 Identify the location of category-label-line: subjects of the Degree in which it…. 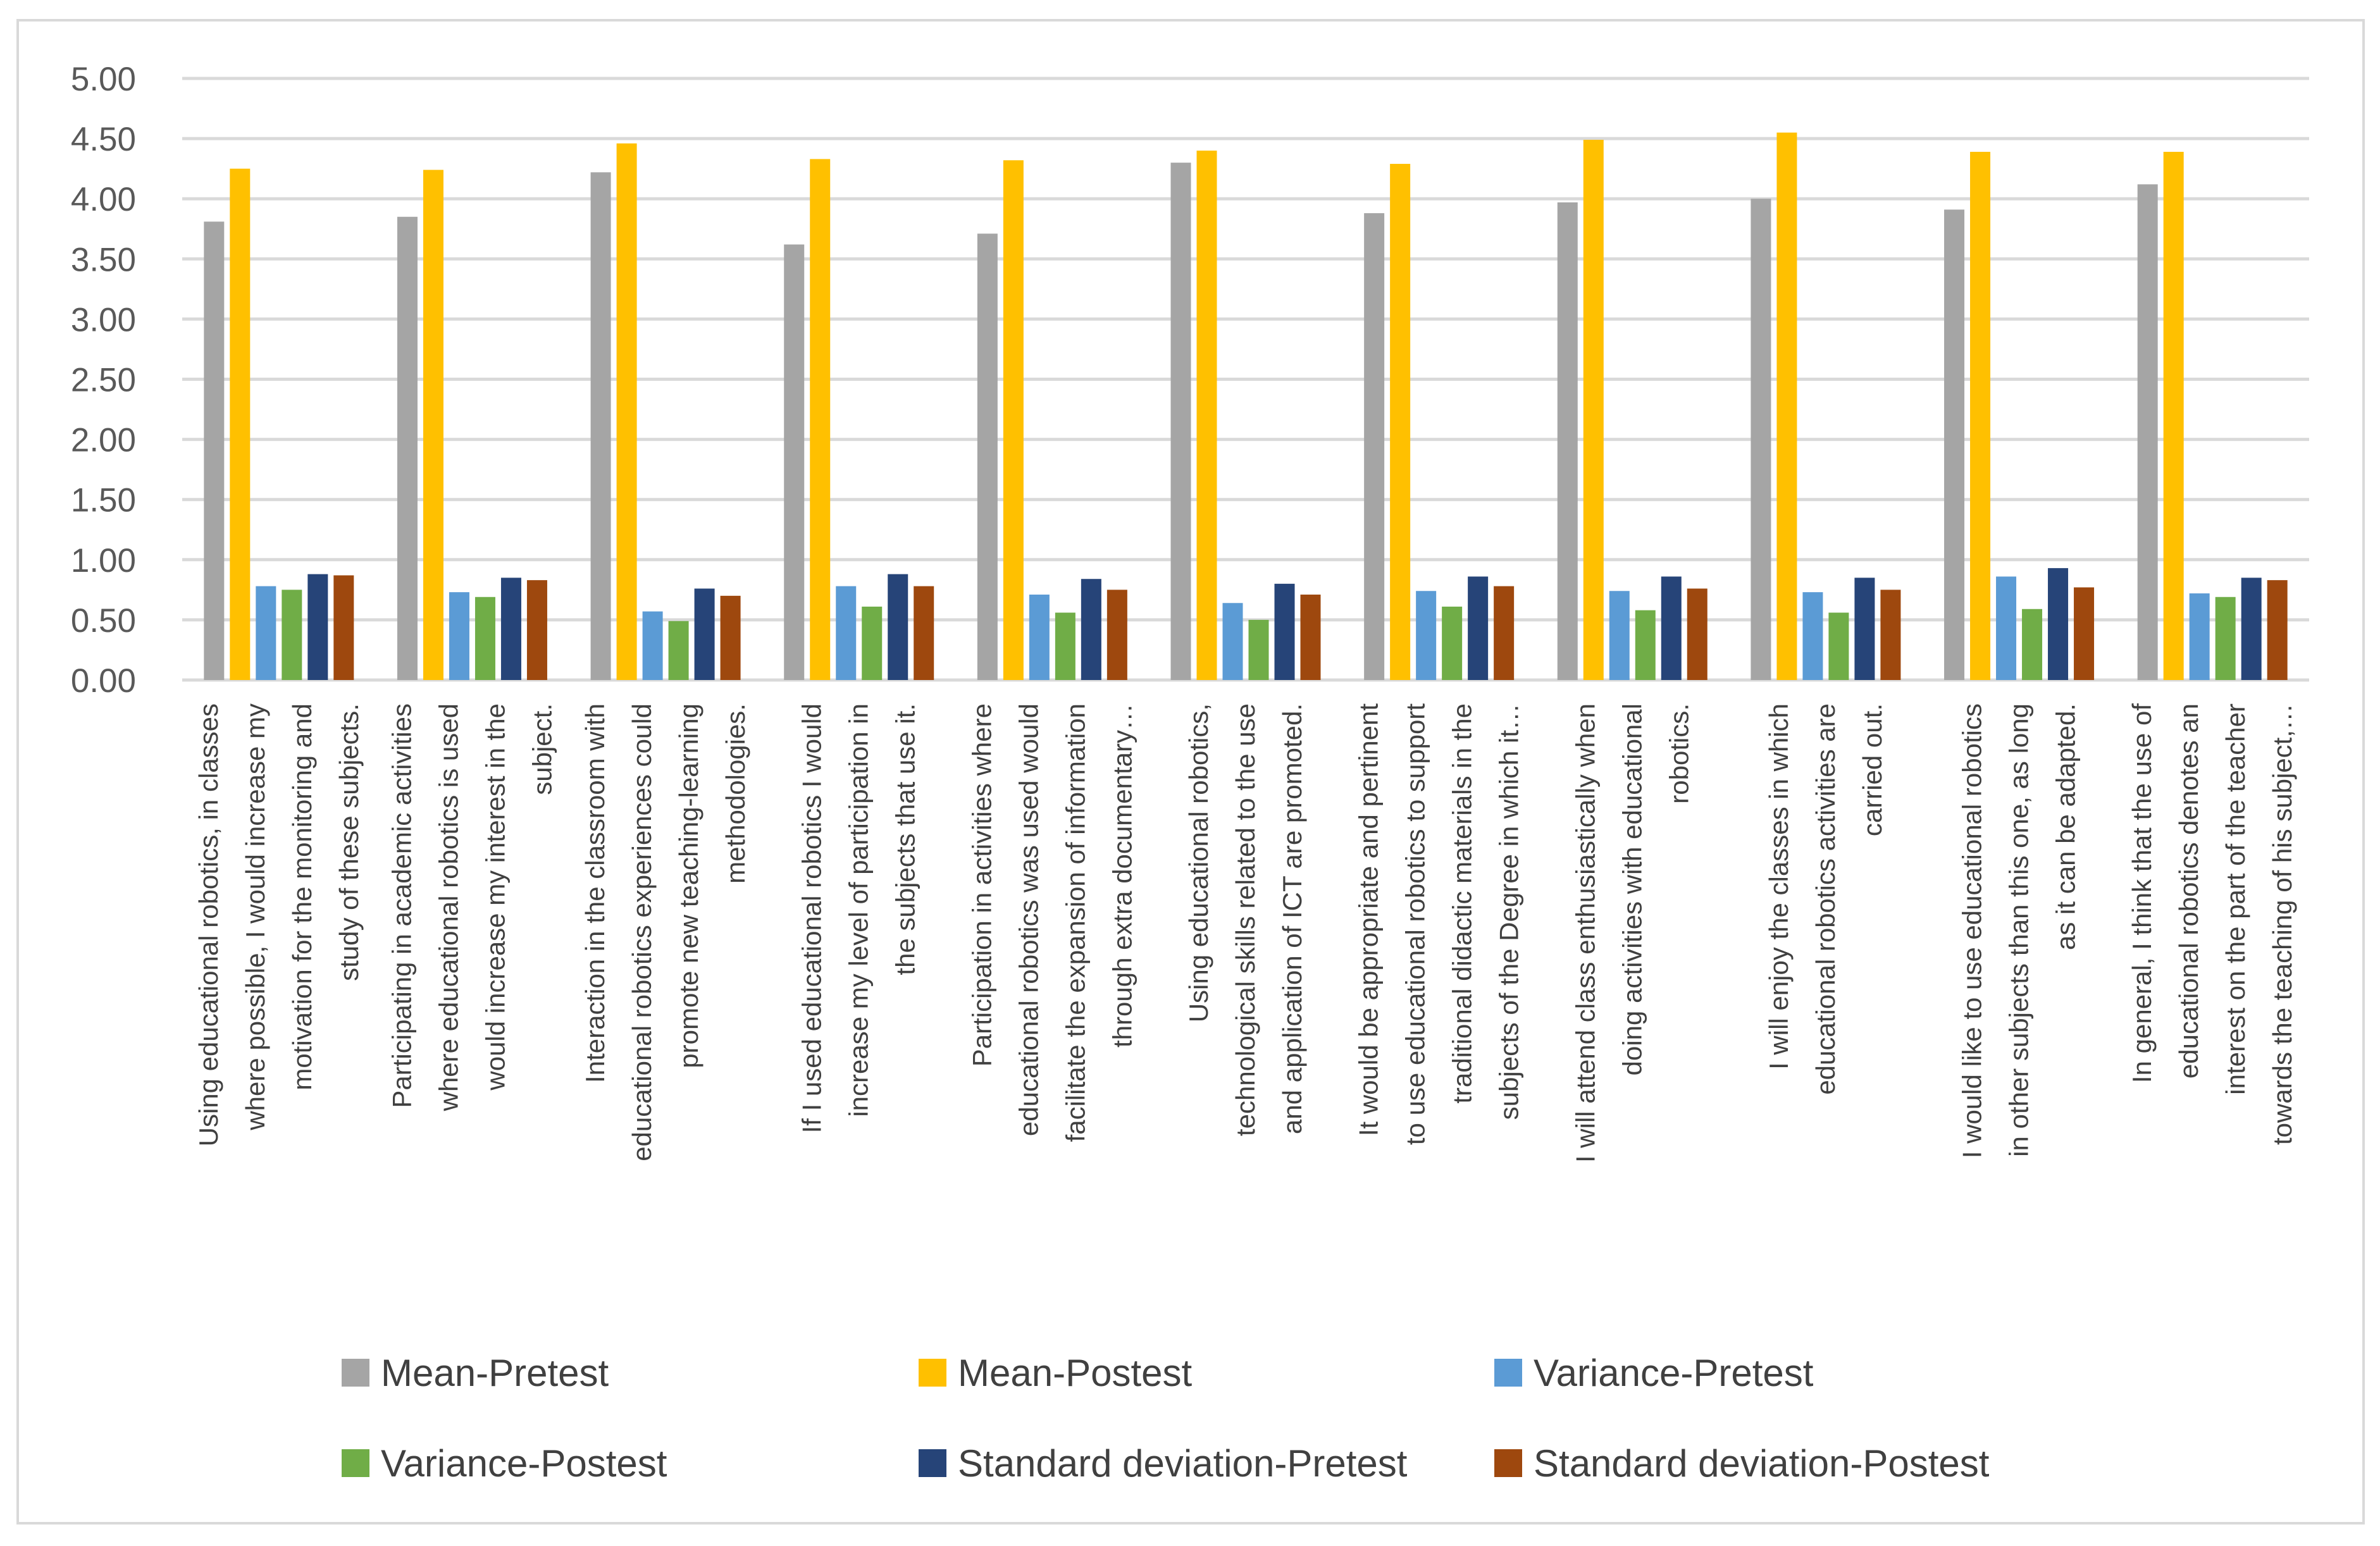
(1509, 911).